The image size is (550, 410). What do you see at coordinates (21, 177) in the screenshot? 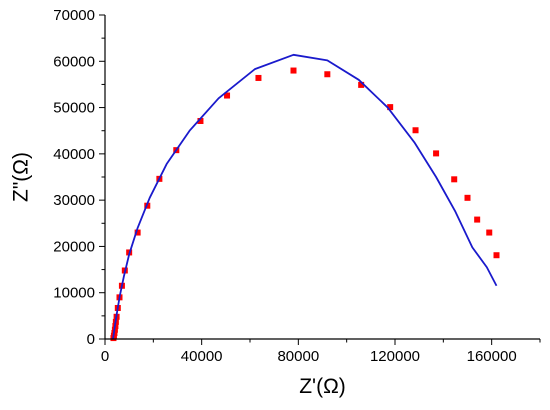
I see `y-axis-title: Z"(Ω)` at bounding box center [21, 177].